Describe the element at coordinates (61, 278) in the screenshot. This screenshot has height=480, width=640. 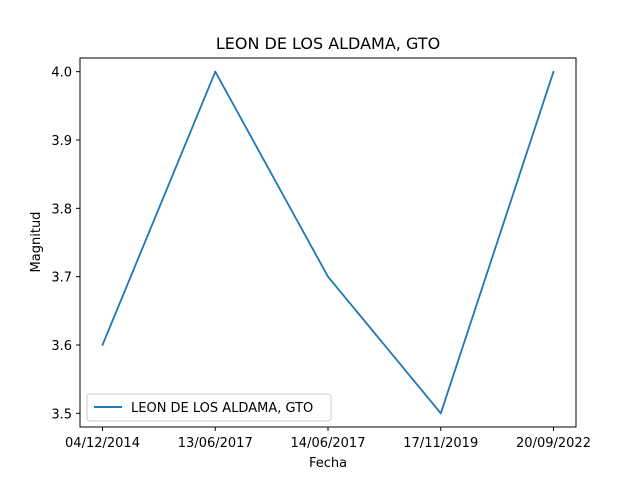
I see `y-tick-label: 3.7` at that location.